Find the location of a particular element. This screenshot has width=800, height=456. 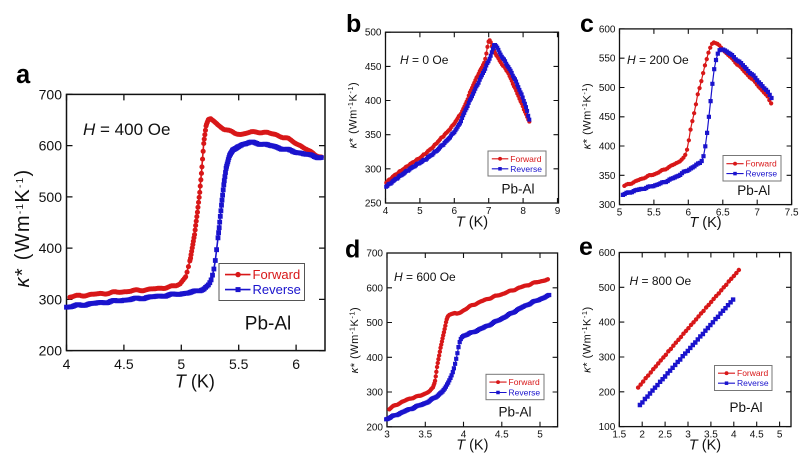

svg-text: 2 is located at coordinates (642, 435).